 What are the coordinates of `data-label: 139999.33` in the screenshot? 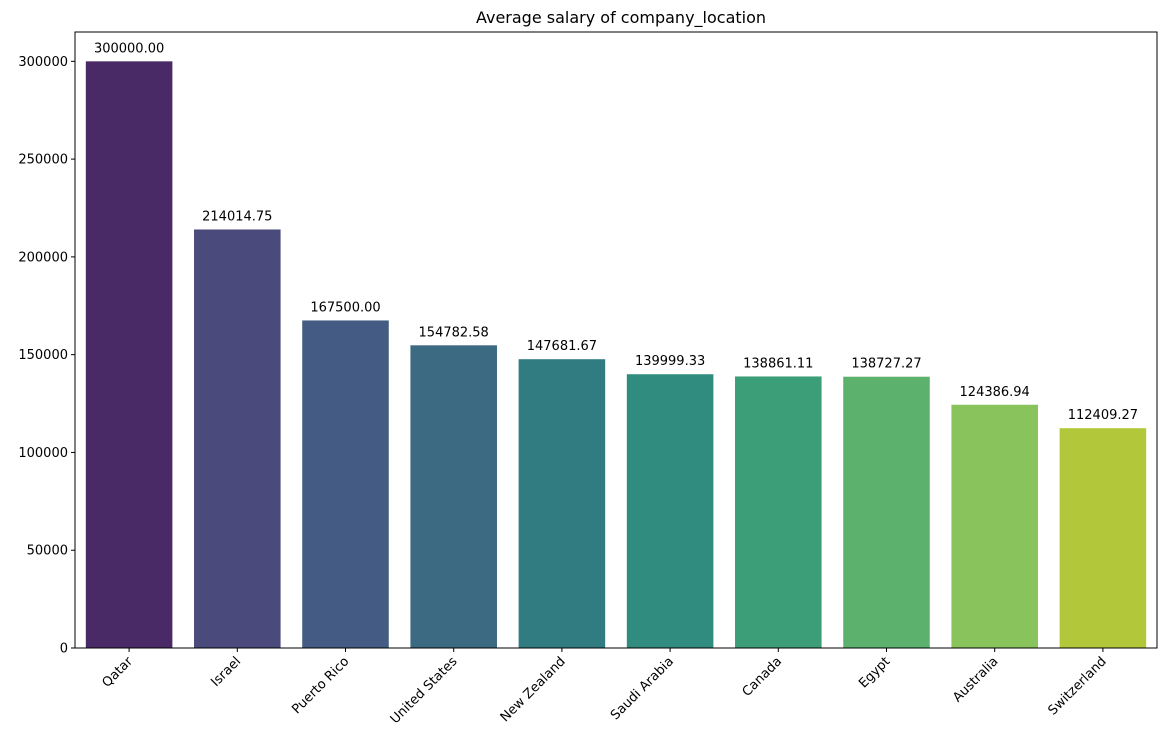 It's located at (670, 361).